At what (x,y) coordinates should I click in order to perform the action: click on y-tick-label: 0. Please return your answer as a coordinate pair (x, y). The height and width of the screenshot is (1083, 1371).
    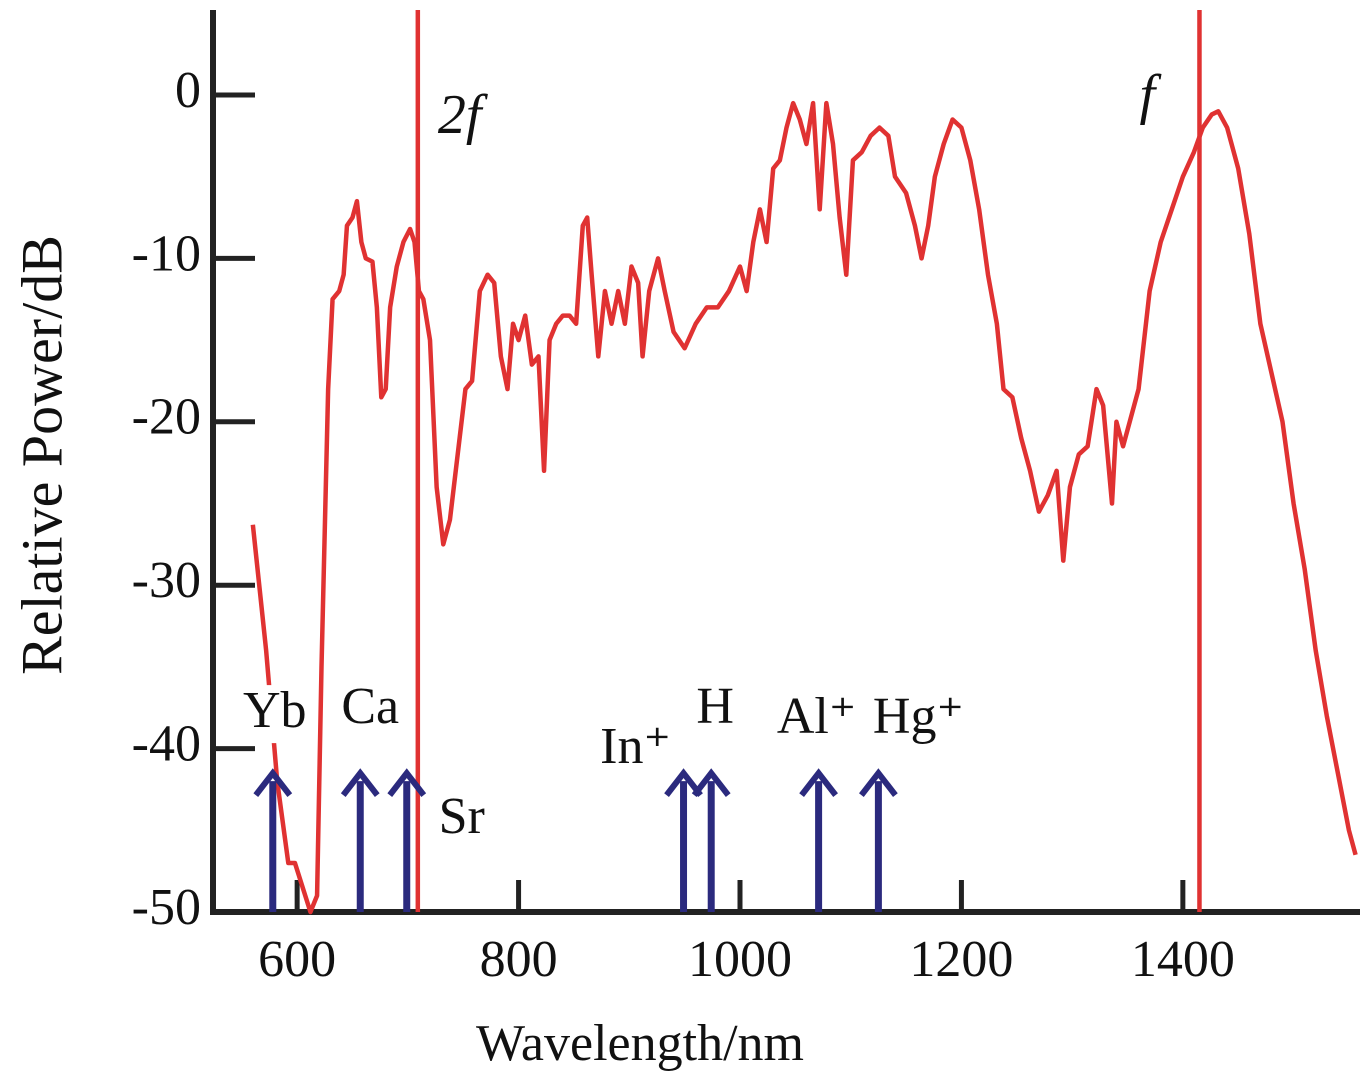
    Looking at the image, I should click on (188, 90).